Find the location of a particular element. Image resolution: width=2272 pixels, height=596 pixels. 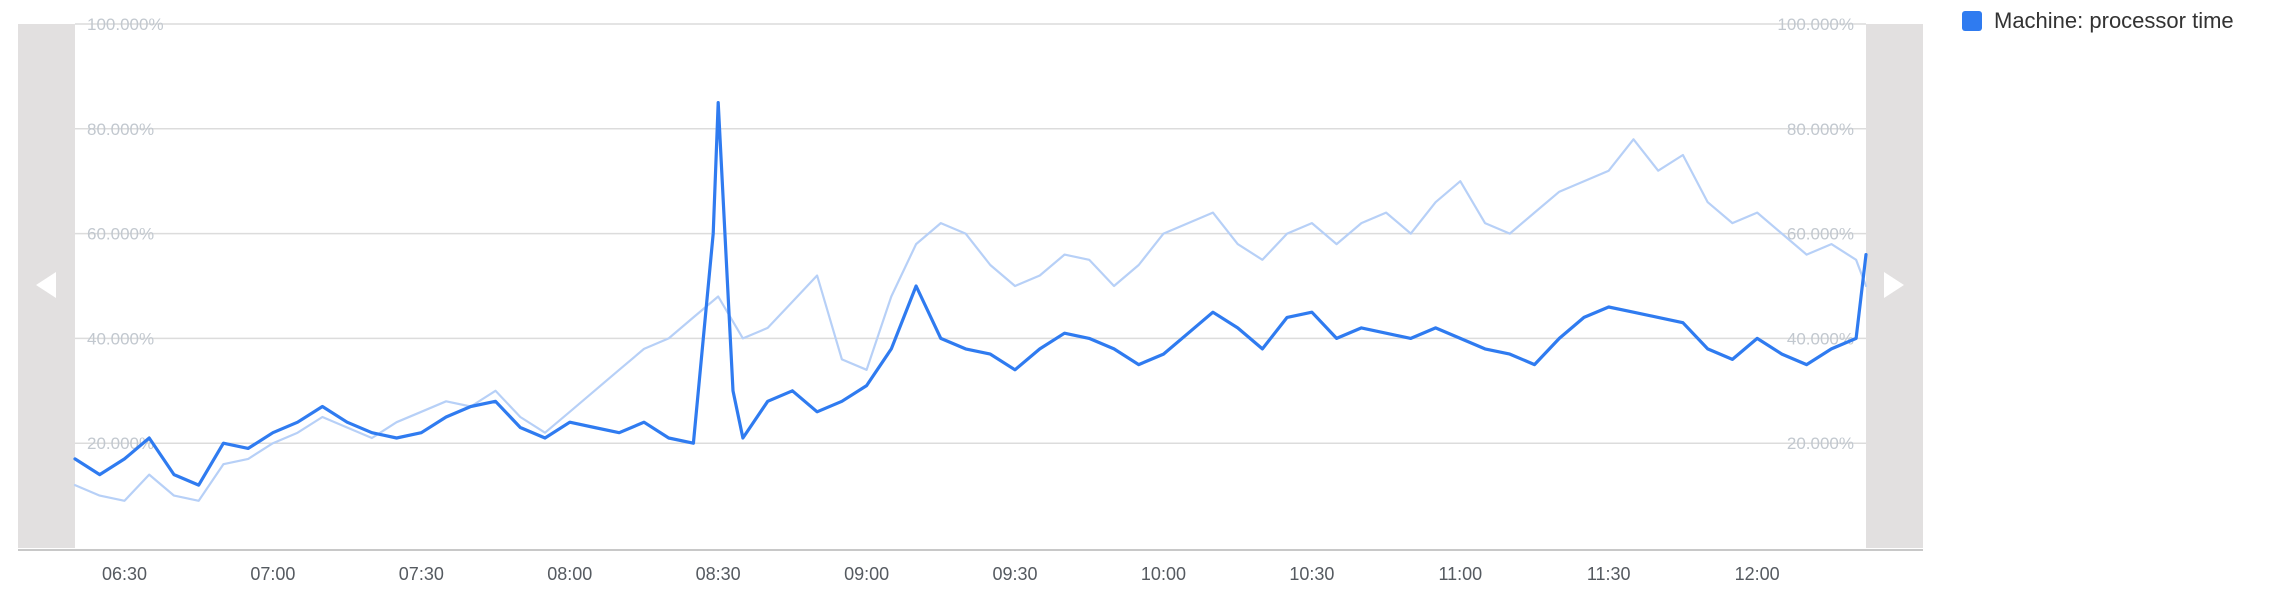

x-tick: 10:00 is located at coordinates (1163, 574).